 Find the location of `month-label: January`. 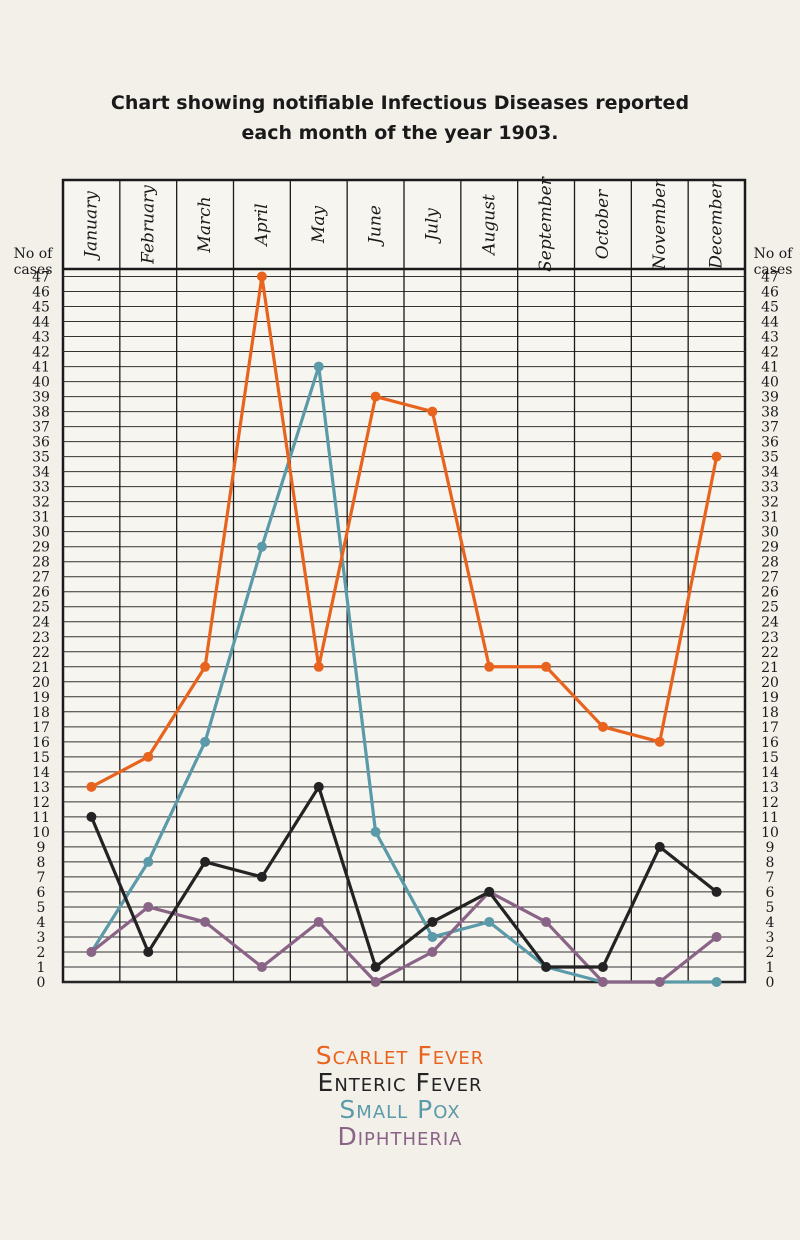

month-label: January is located at coordinates (91, 226).